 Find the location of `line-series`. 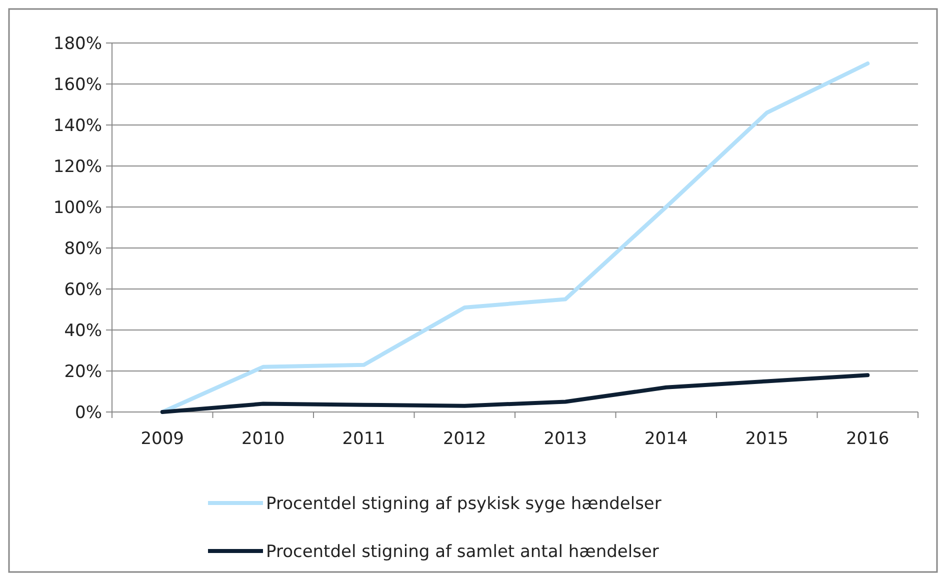

line-series is located at coordinates (515, 393).